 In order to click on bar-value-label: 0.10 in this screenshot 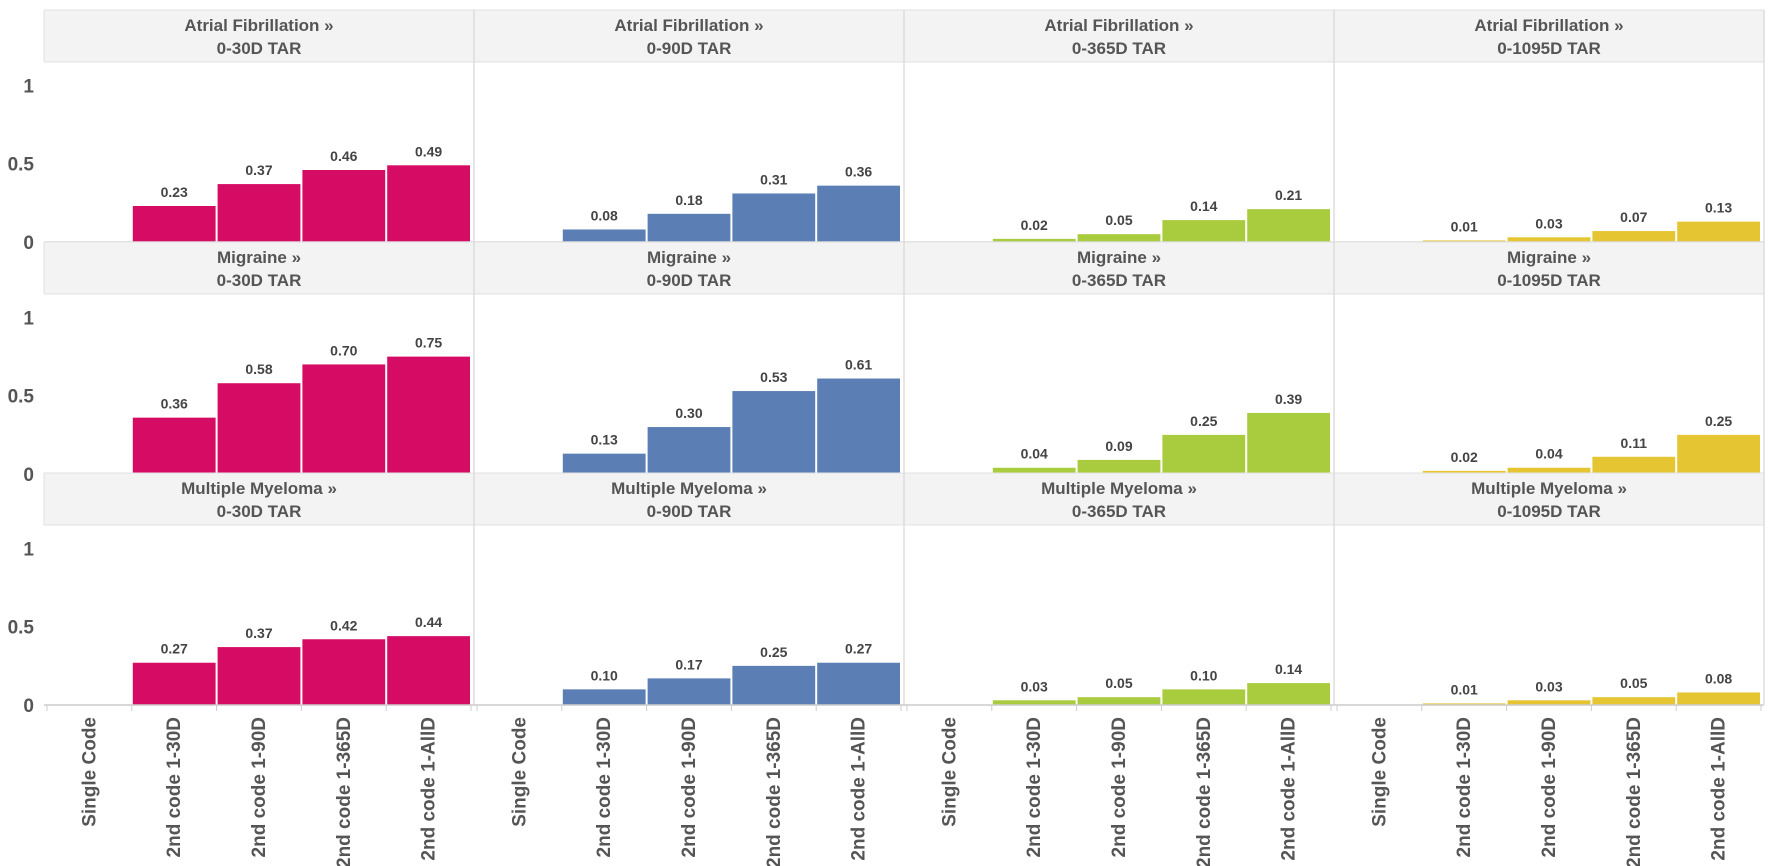, I will do `click(1203, 675)`.